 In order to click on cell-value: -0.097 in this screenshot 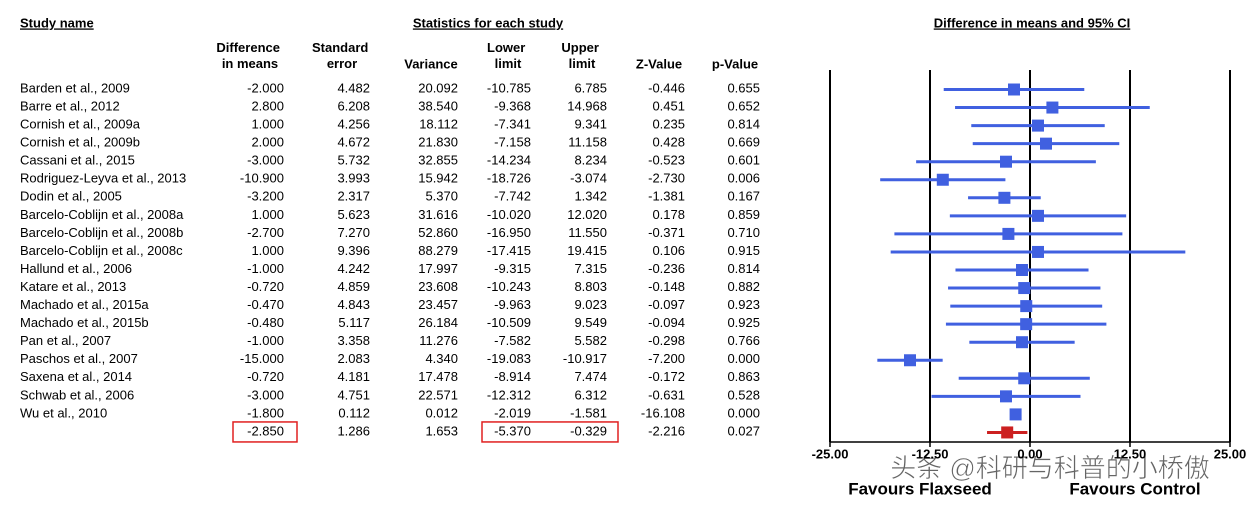, I will do `click(666, 304)`.